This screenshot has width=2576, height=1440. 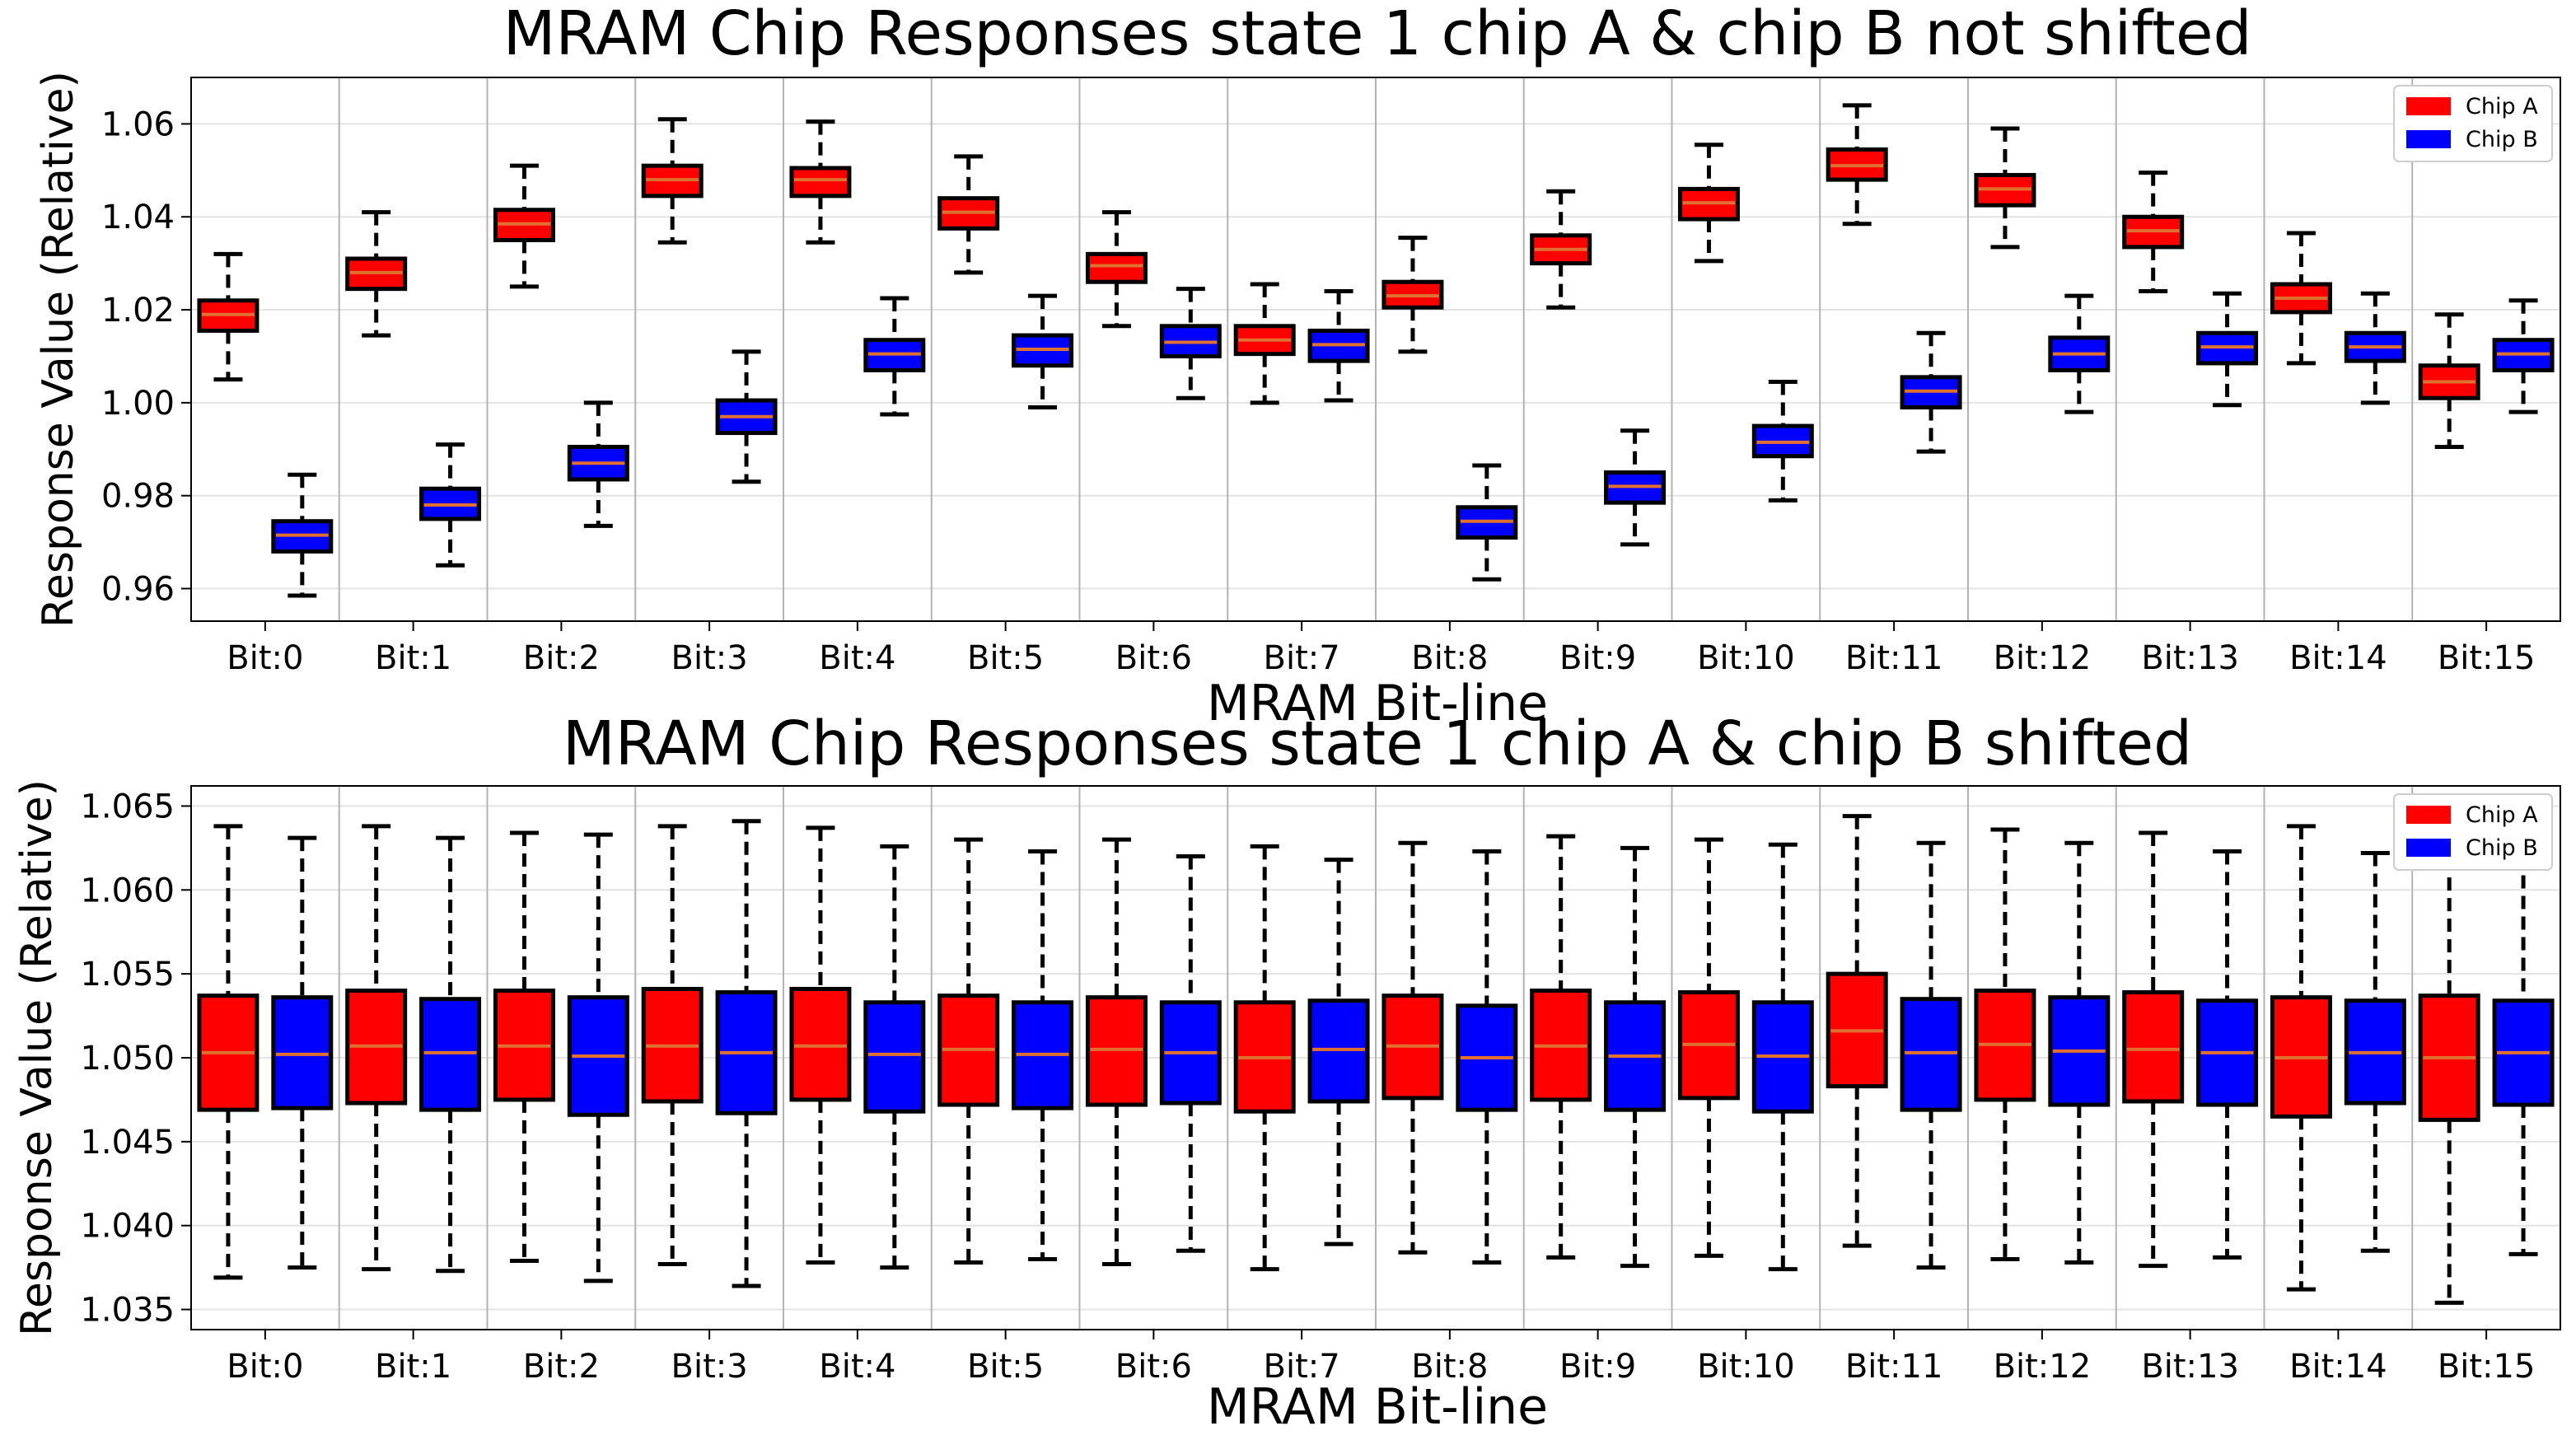 I want to click on legend-label-chip-b: Chip B, so click(x=2502, y=139).